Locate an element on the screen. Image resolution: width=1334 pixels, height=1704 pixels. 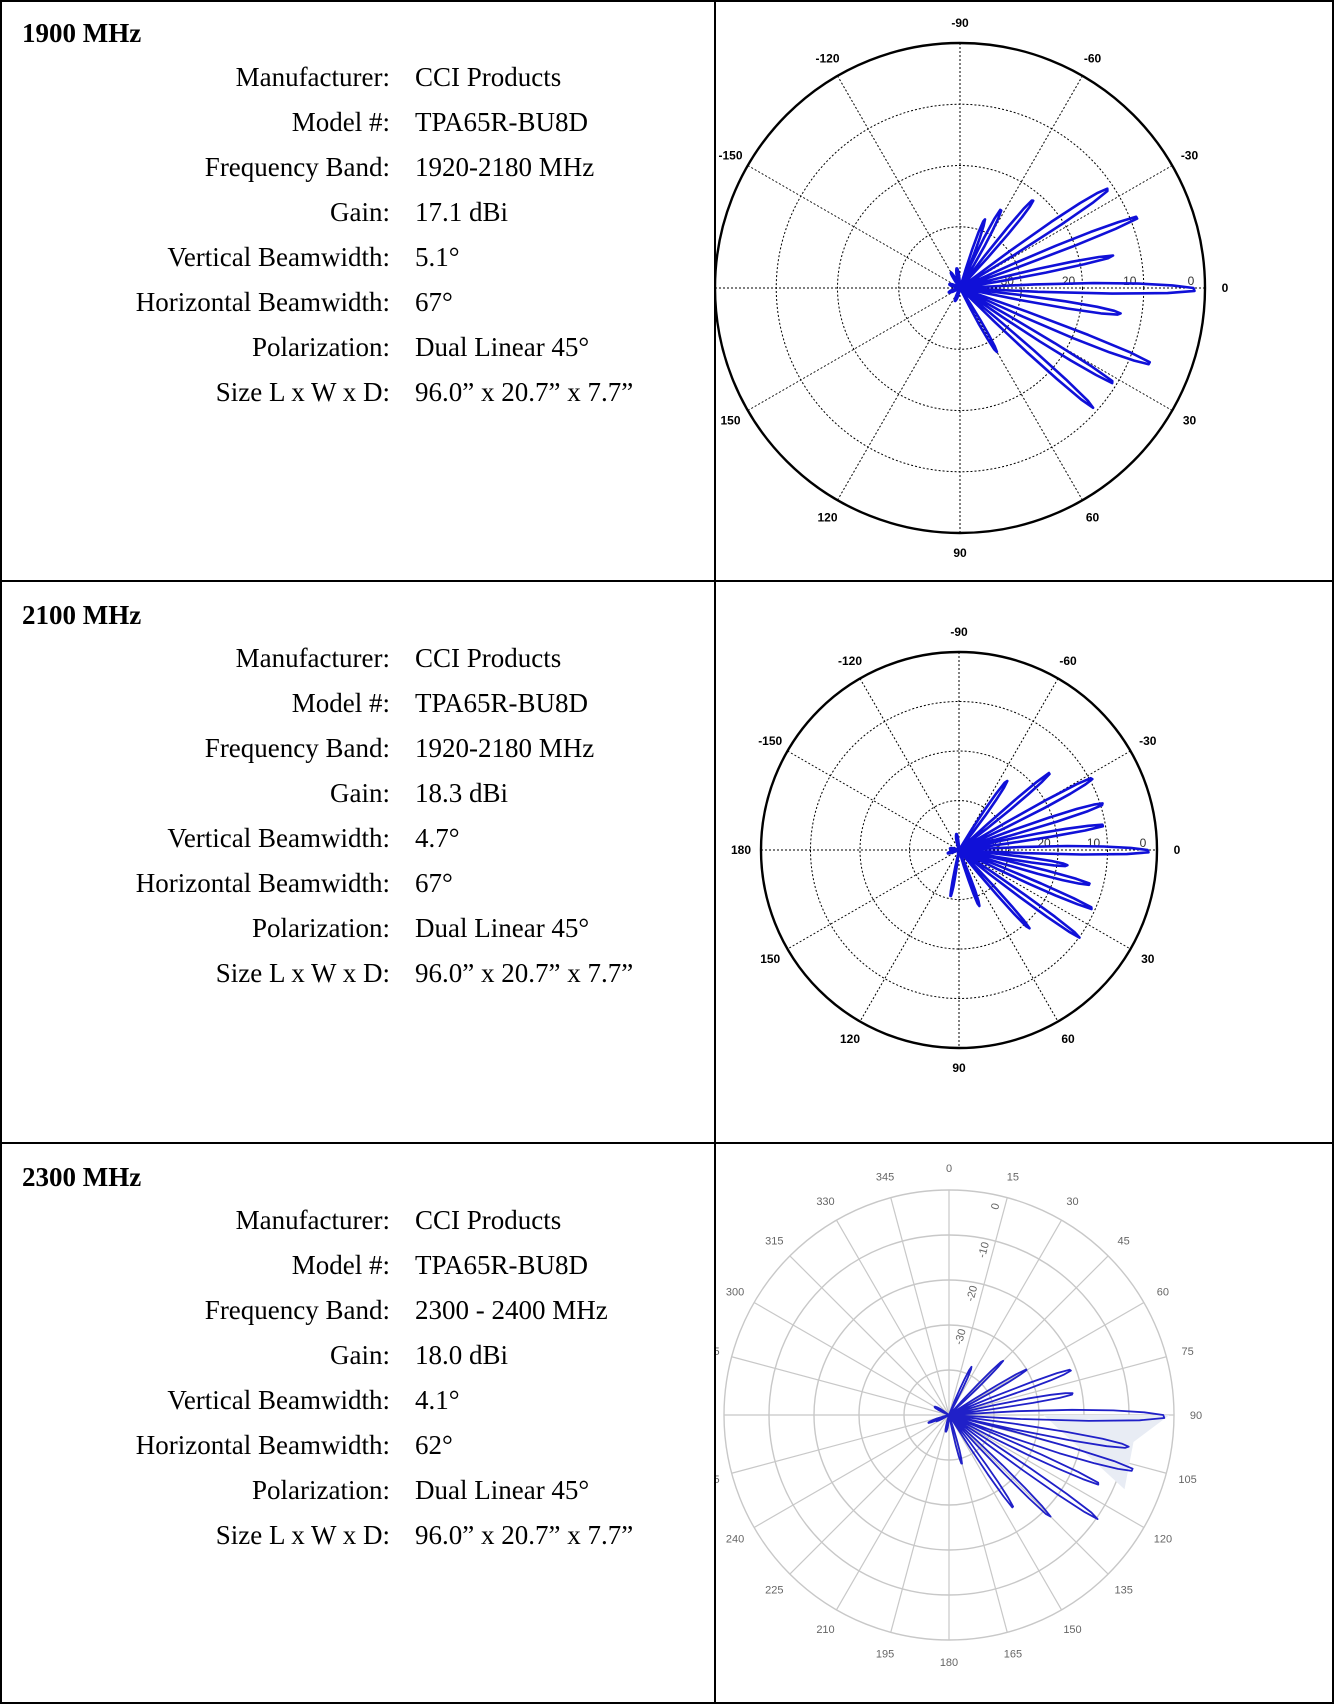
spec-row: Gain: 18.3 dBi is located at coordinates (357, 800).